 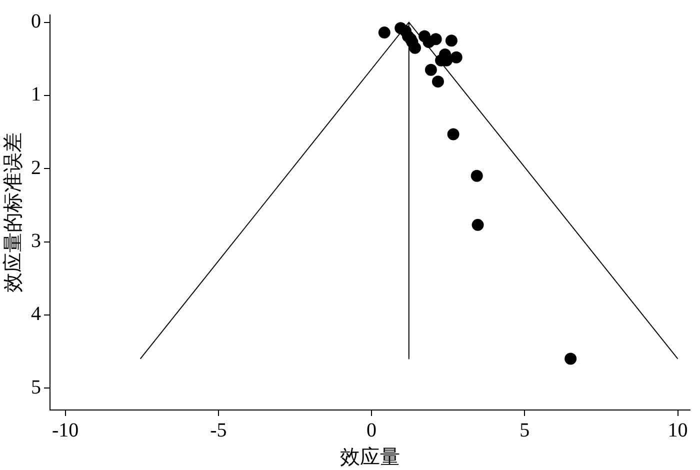 What do you see at coordinates (36, 387) in the screenshot?
I see `y-tick-label: 5` at bounding box center [36, 387].